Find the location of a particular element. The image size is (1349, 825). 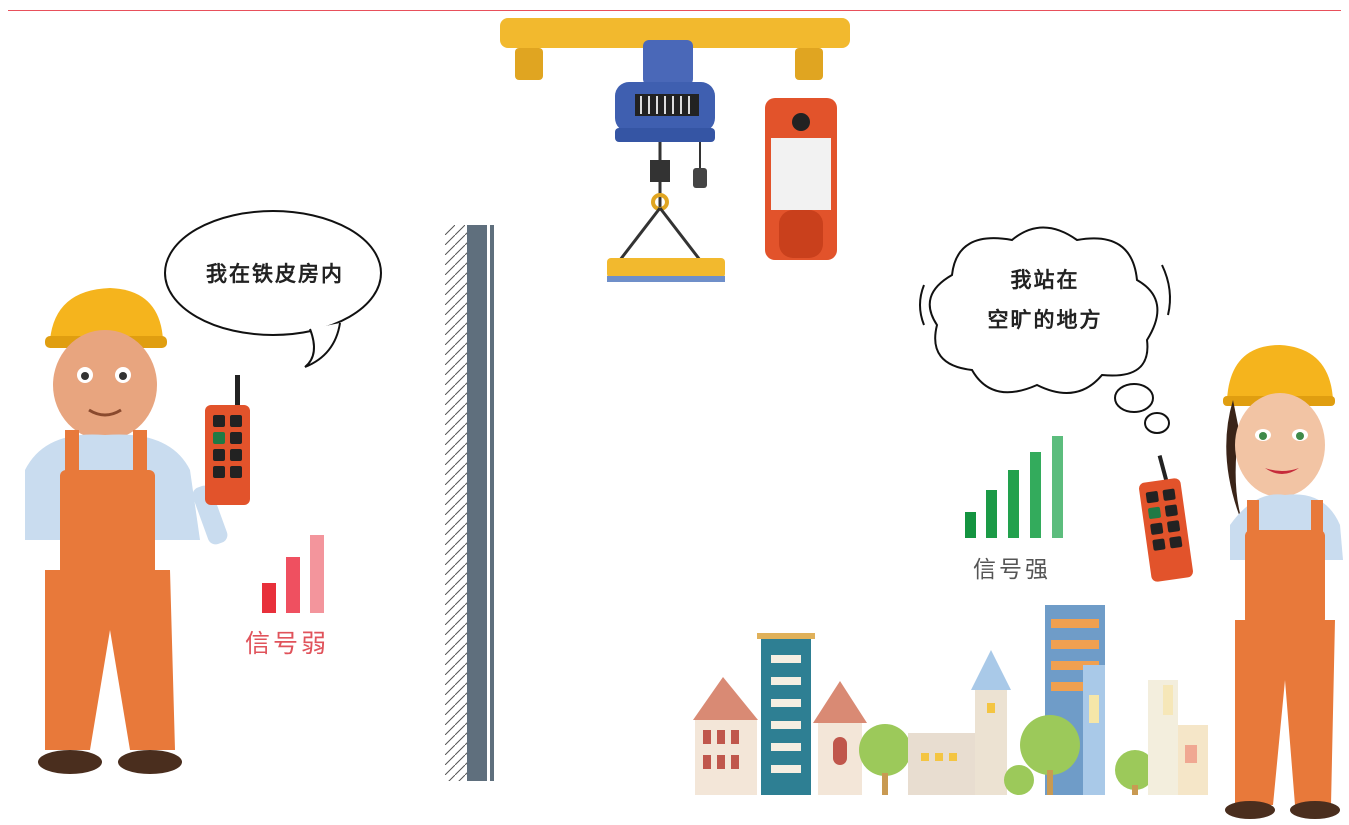

right-speech-line-2: 空旷的地方 is located at coordinates (1045, 320).